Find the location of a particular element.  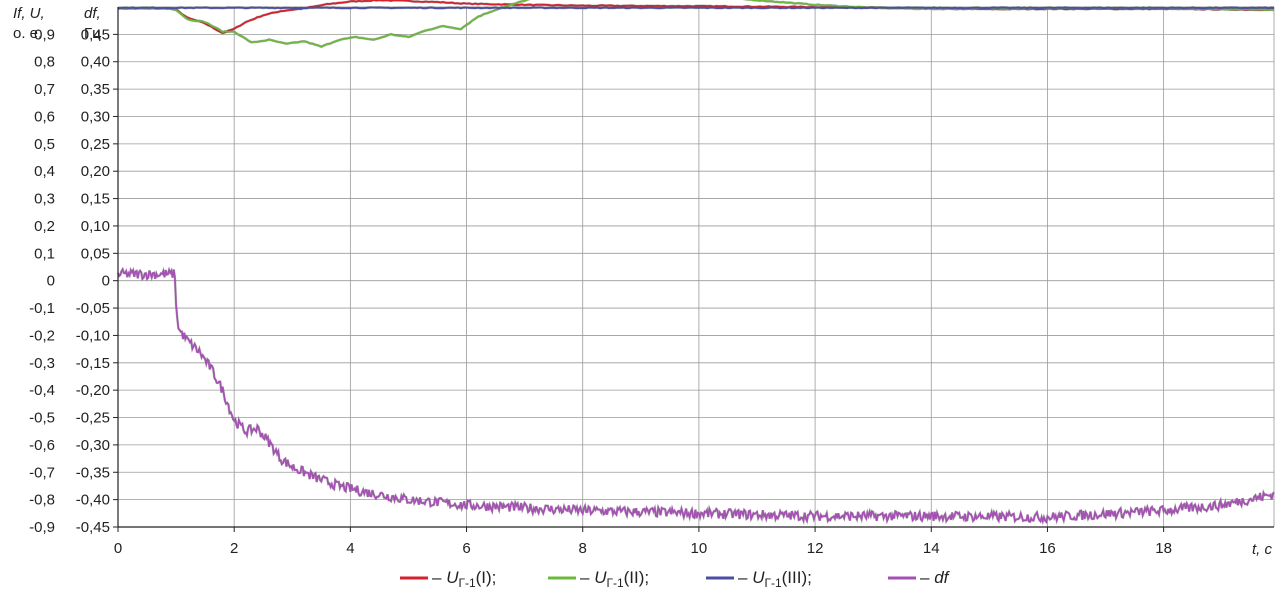

legend-entry: – UГ-1(II); is located at coordinates (614, 579).